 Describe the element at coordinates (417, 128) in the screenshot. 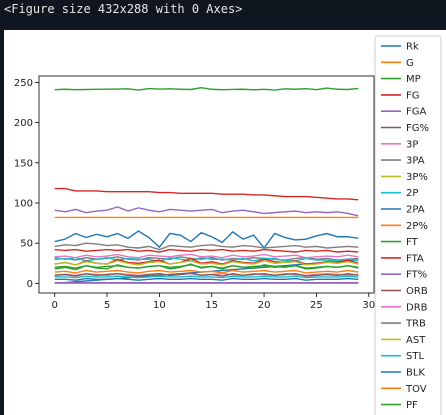

I see `legend-label: FG%` at that location.